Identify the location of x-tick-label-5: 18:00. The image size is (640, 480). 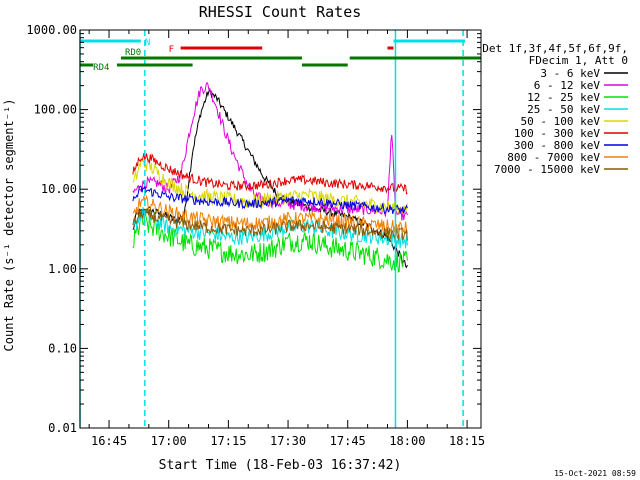
(407, 441).